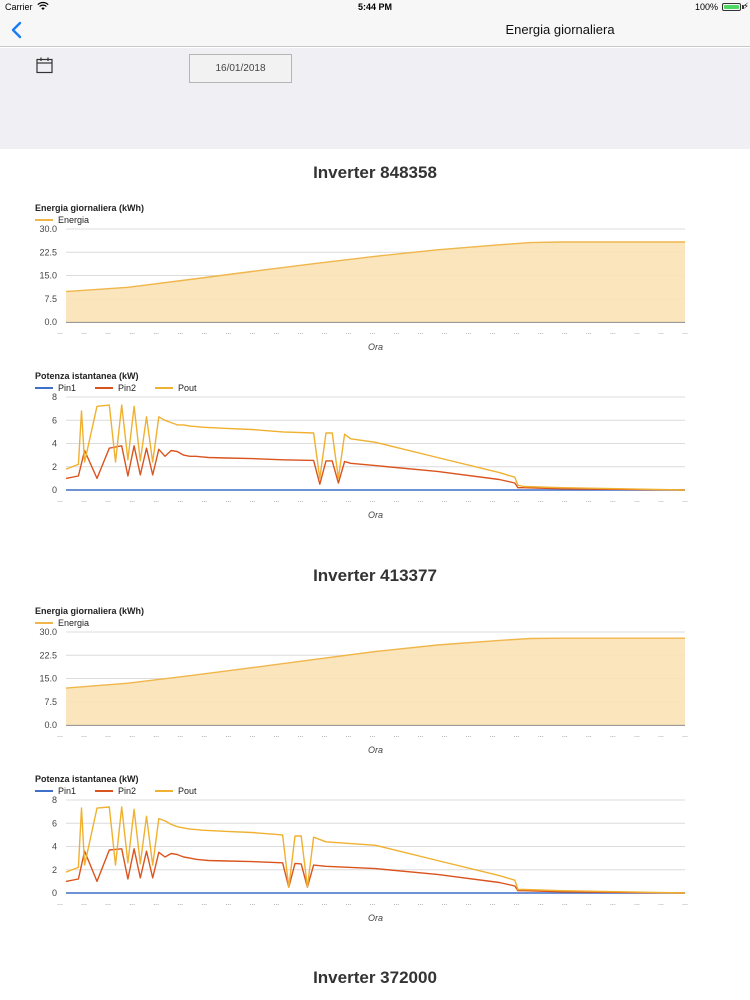  I want to click on y-tick-label: 15.0, so click(48, 276).